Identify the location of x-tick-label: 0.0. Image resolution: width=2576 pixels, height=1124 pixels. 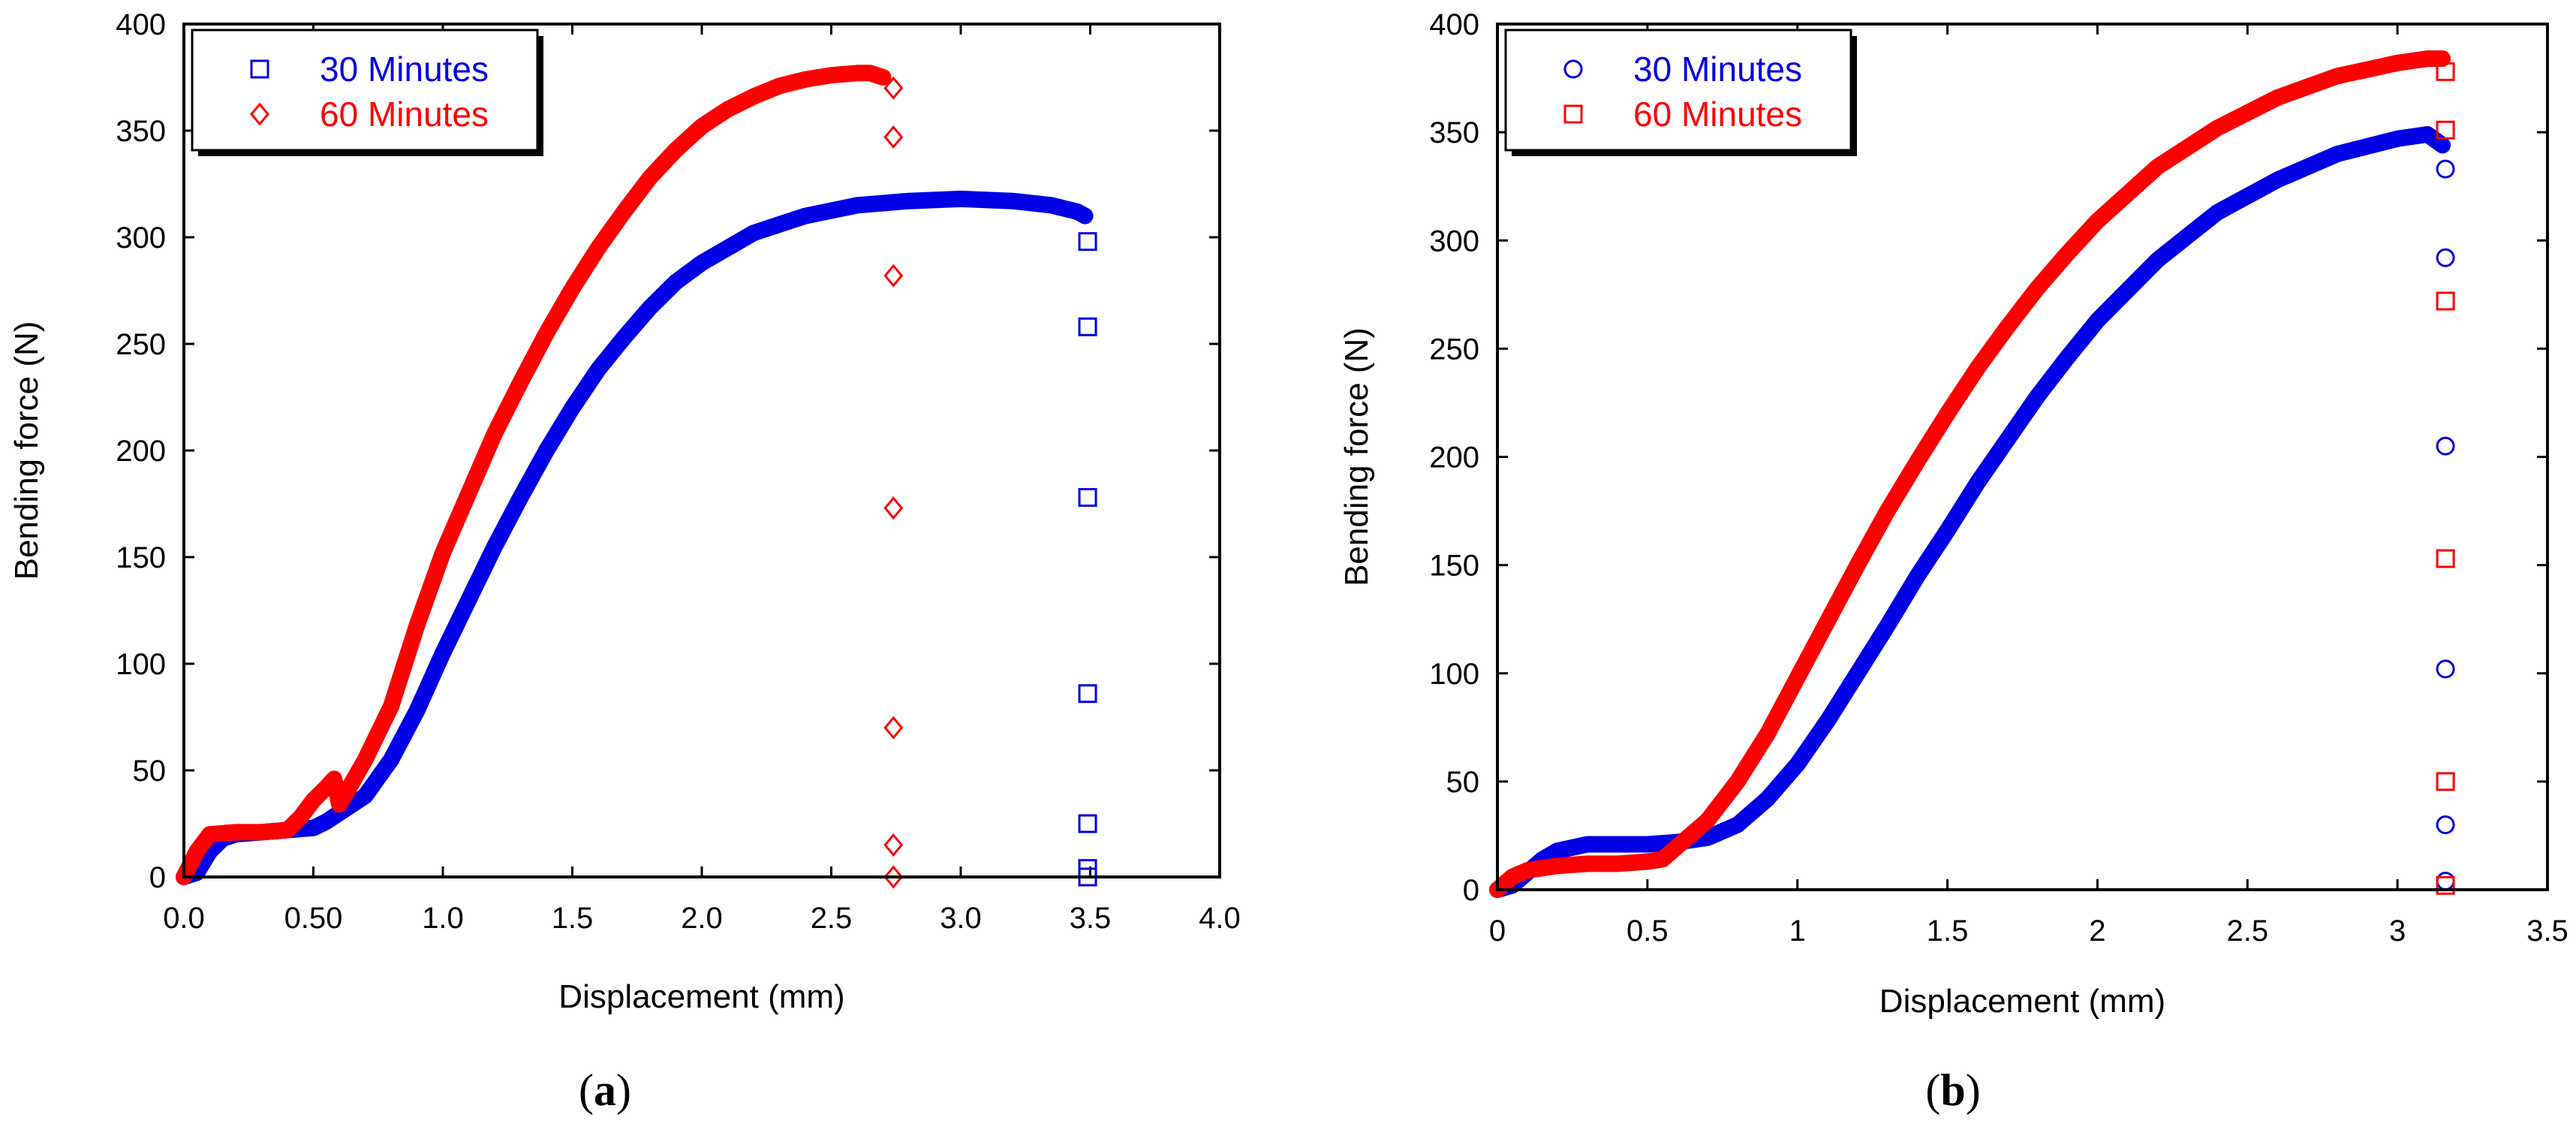
(184, 919).